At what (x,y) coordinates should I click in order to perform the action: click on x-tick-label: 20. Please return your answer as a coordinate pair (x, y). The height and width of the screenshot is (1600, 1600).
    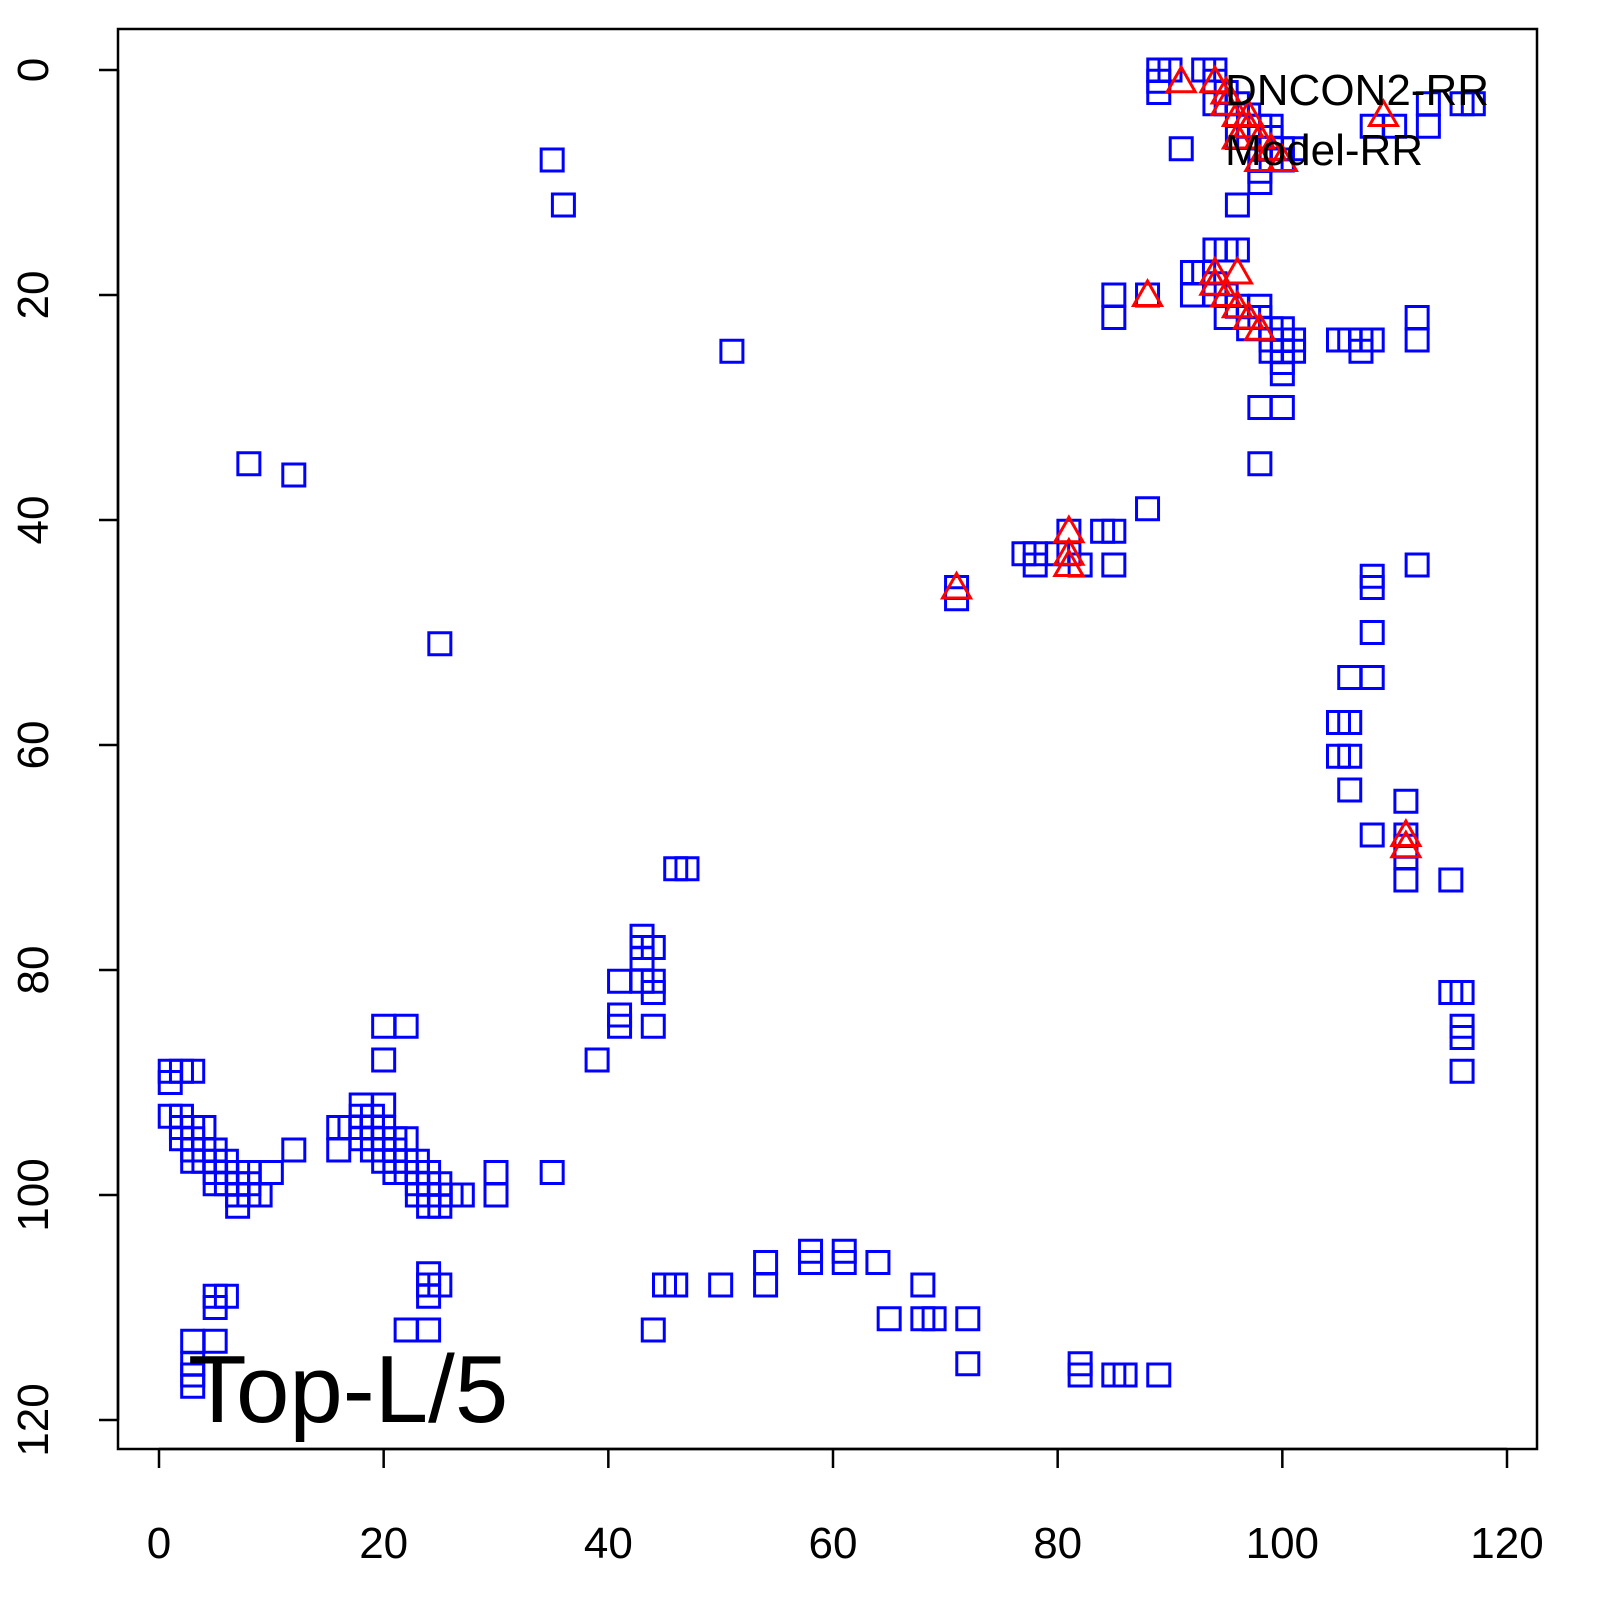
    Looking at the image, I should click on (383, 1543).